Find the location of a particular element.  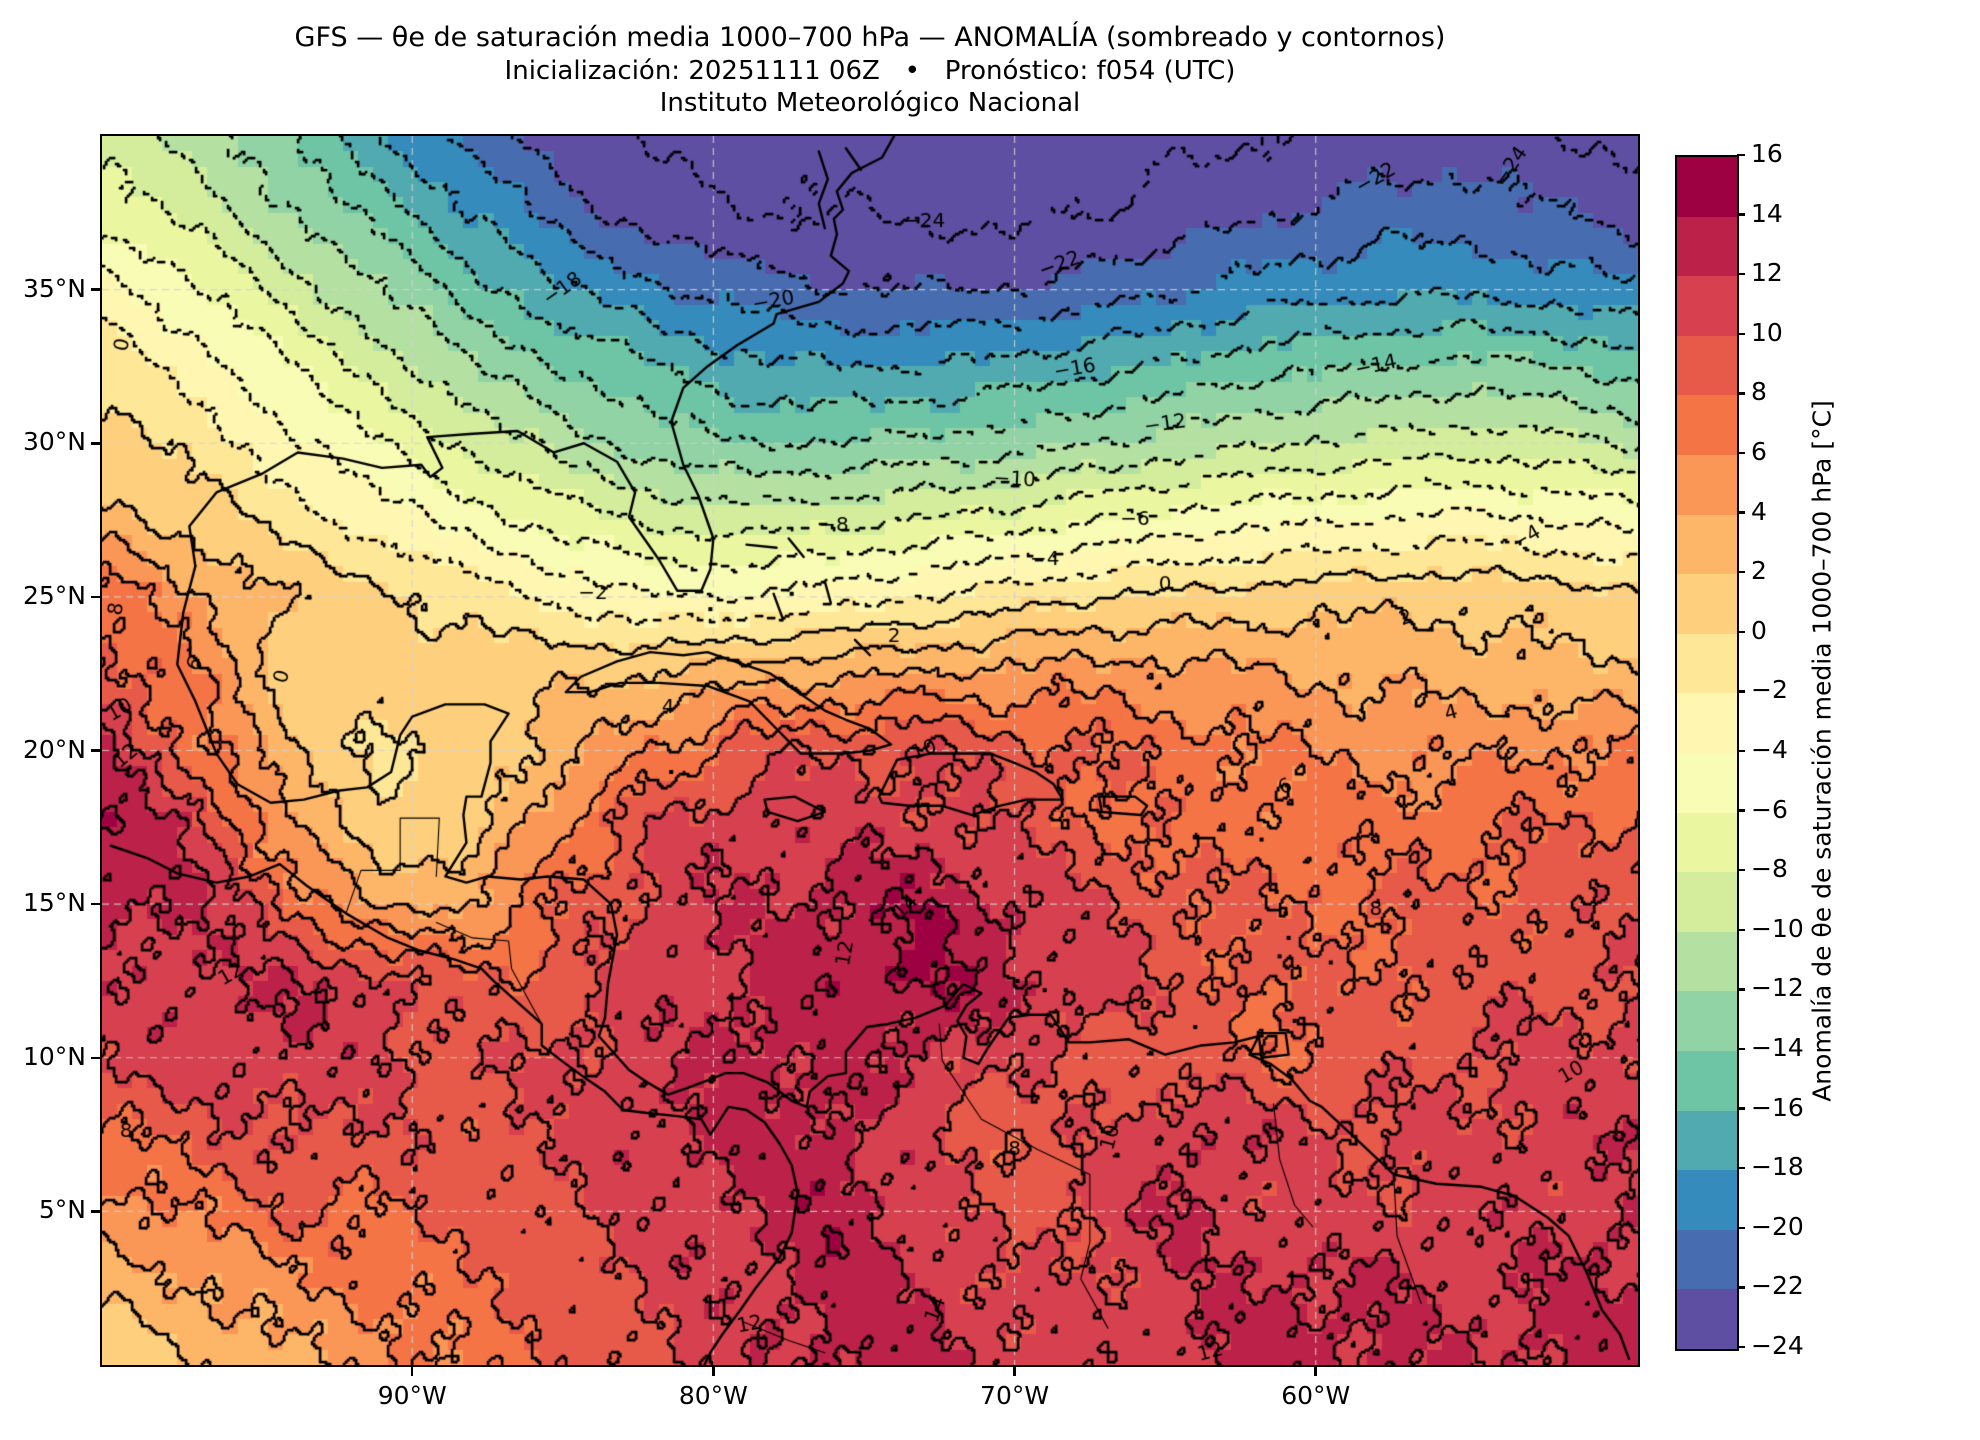

colorbar-tick-label: −14 is located at coordinates (1777, 1047).